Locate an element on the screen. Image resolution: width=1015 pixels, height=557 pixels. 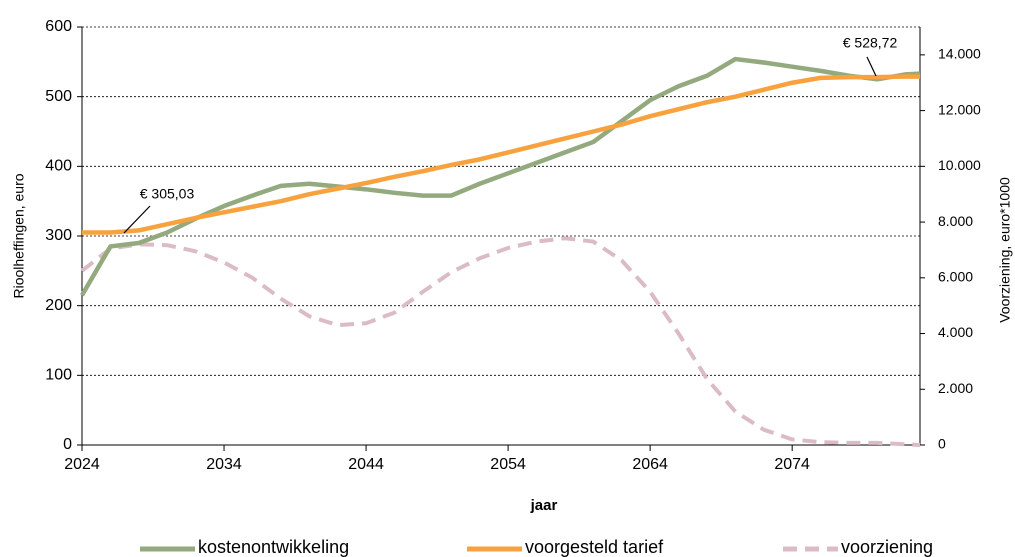
y-tick-label: 600 is located at coordinates (58, 26).